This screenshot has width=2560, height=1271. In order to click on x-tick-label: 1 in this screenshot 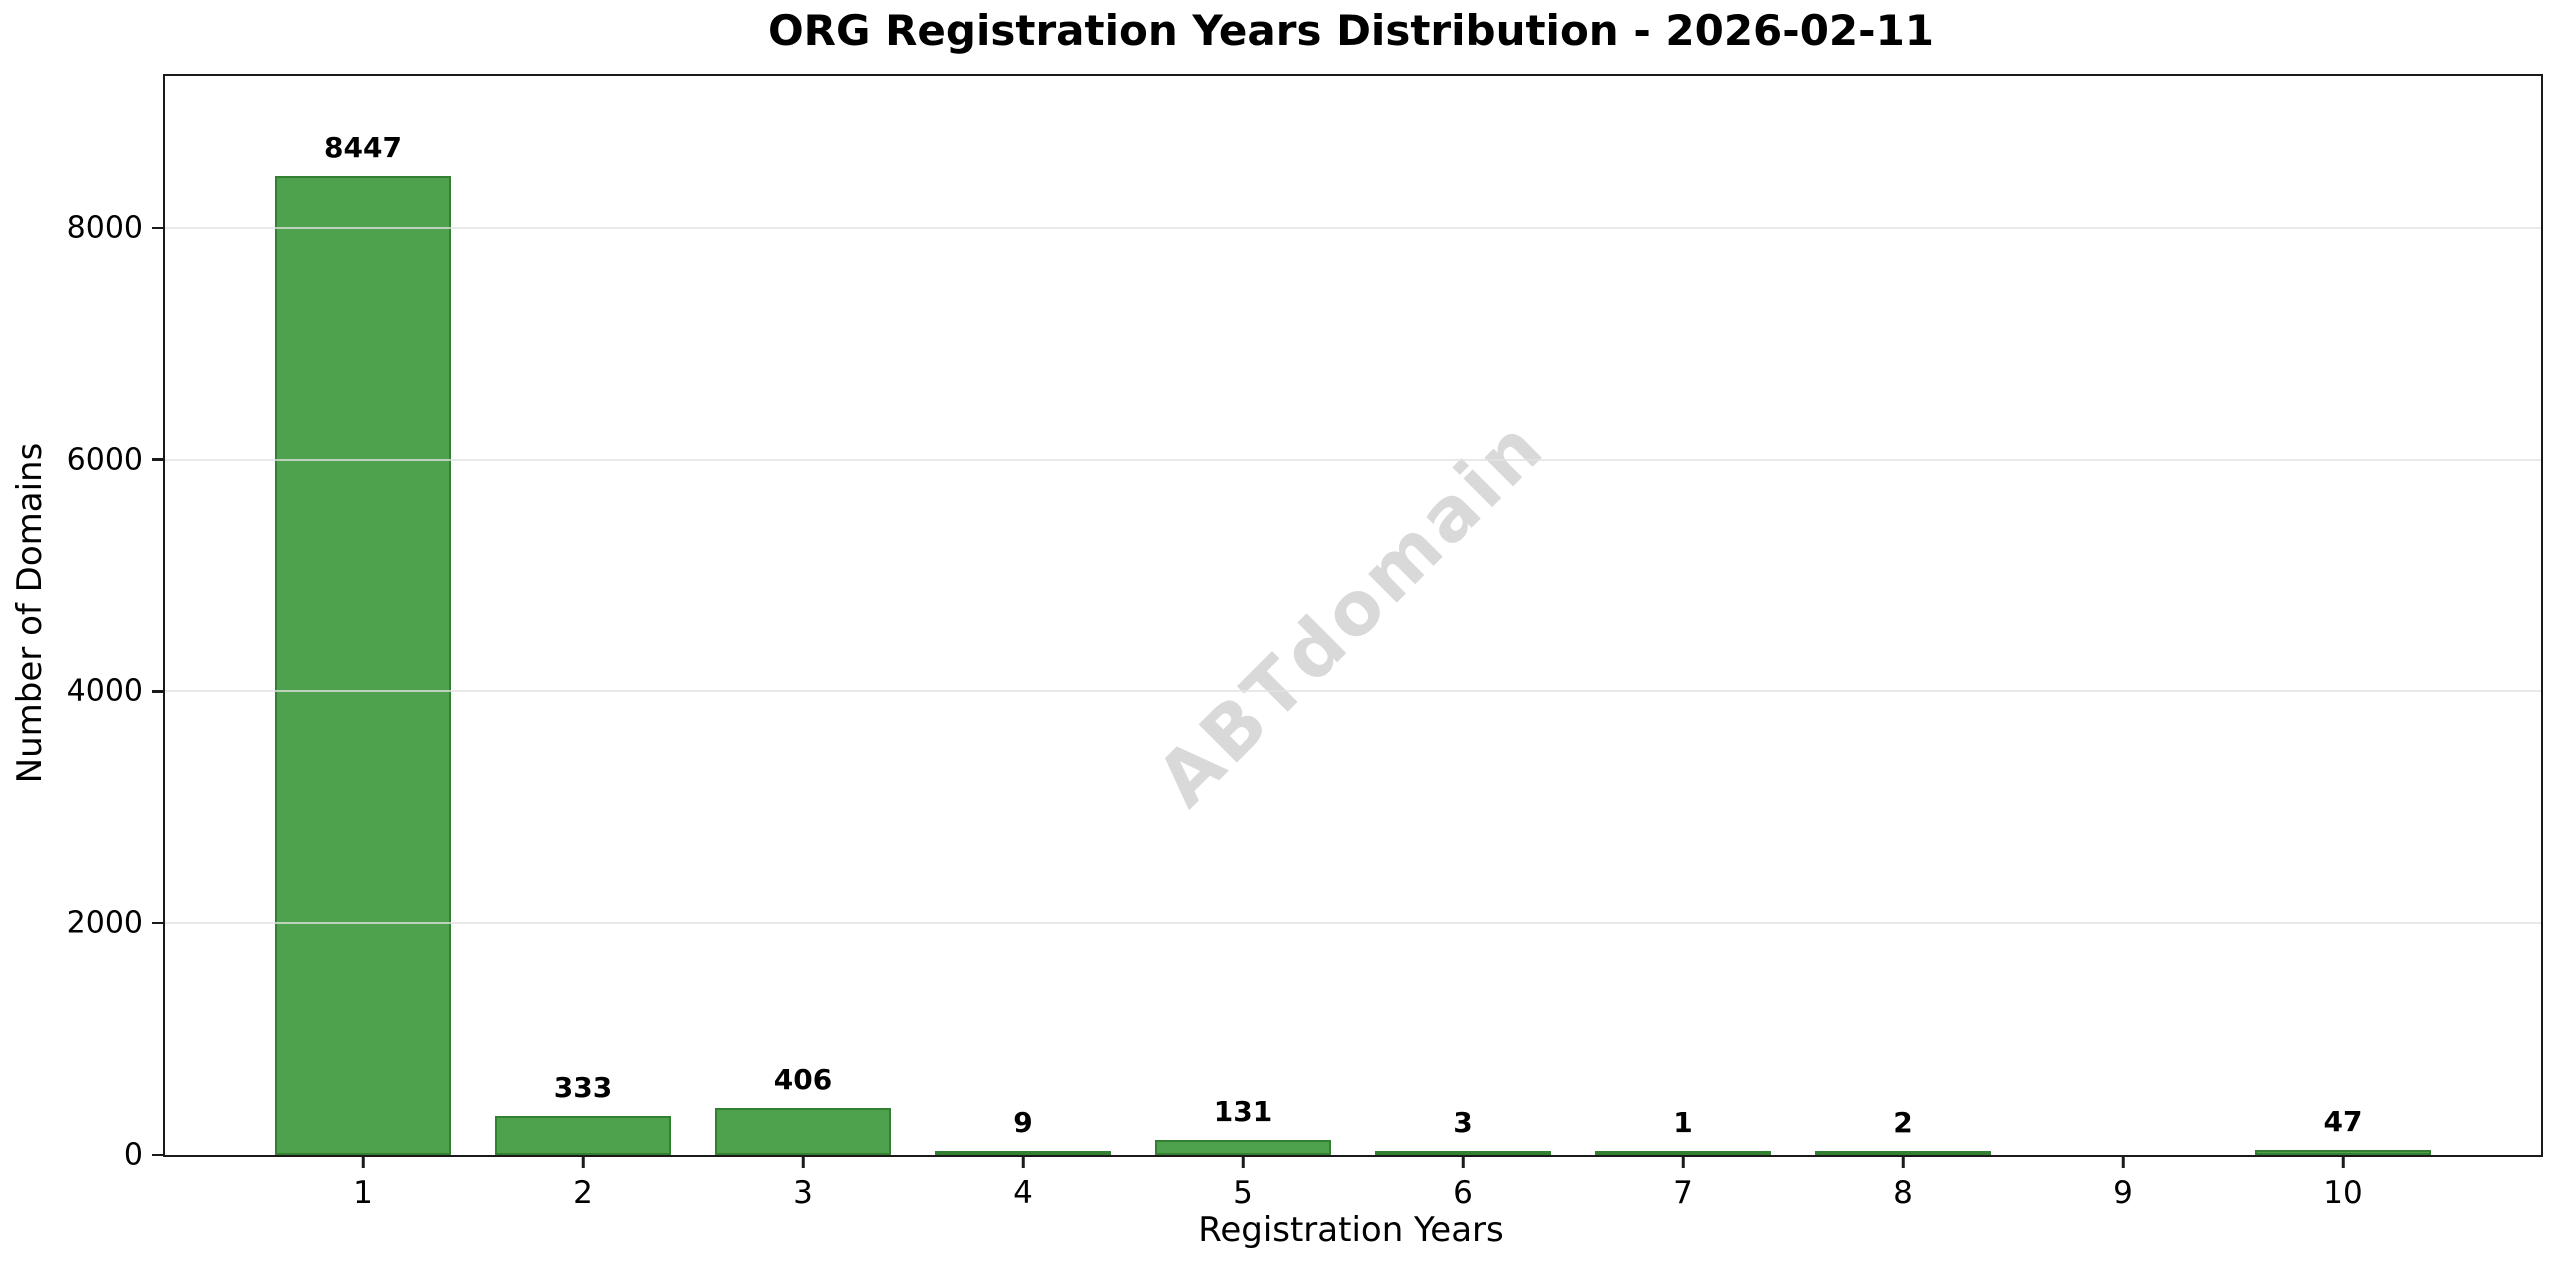, I will do `click(363, 1193)`.